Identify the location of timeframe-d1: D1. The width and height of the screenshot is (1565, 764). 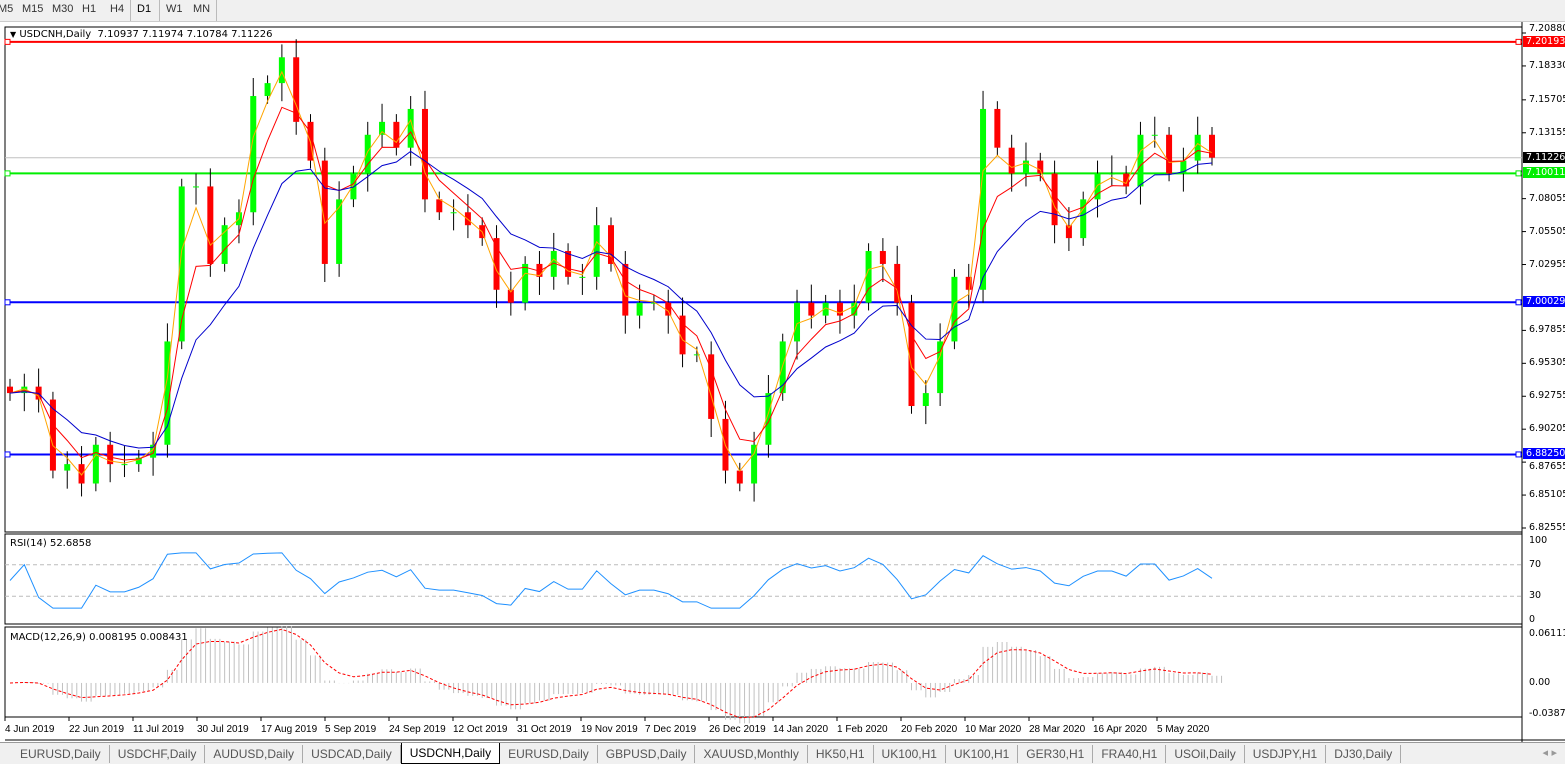
(144, 9).